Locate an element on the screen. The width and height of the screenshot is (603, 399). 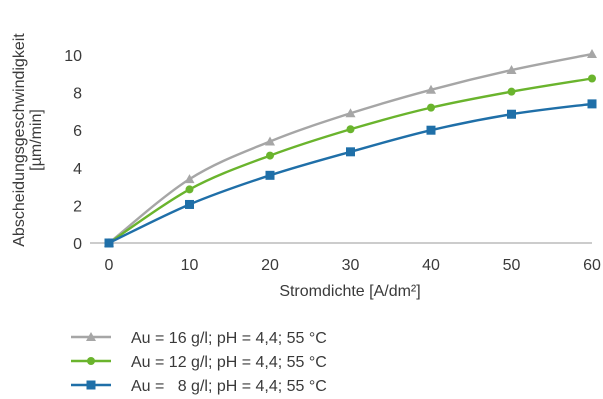
legend-marker-triangle is located at coordinates (91, 336).